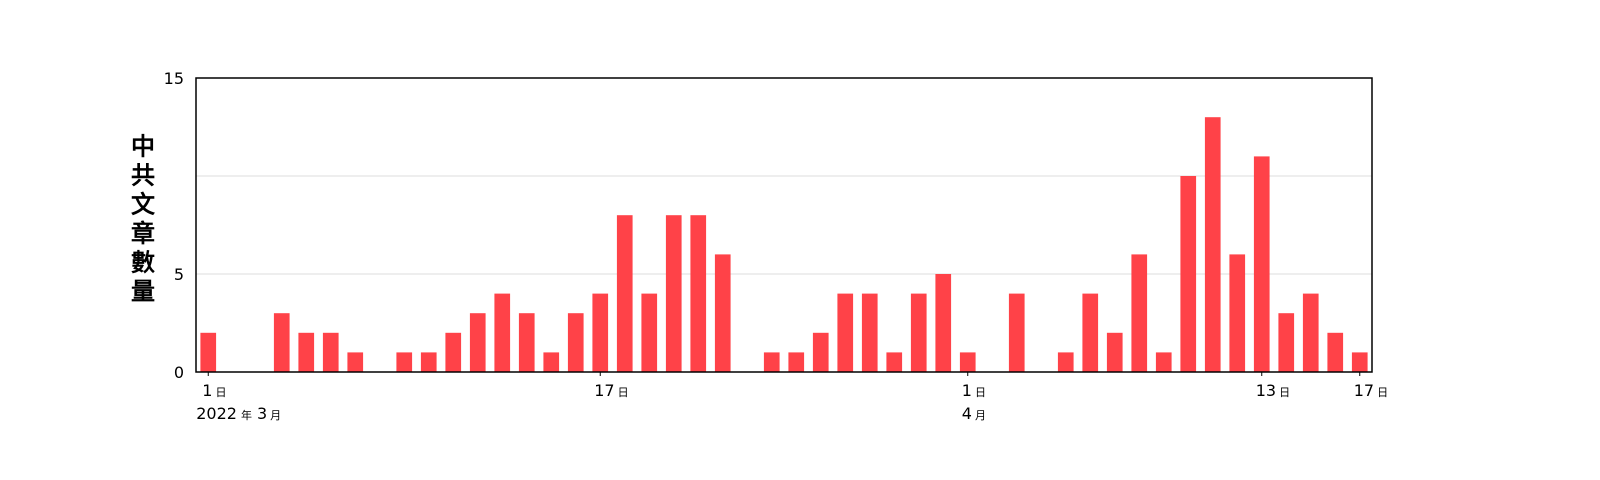 This screenshot has width=1600, height=480. I want to click on y-axis-label: 中共文章數量, so click(143, 219).